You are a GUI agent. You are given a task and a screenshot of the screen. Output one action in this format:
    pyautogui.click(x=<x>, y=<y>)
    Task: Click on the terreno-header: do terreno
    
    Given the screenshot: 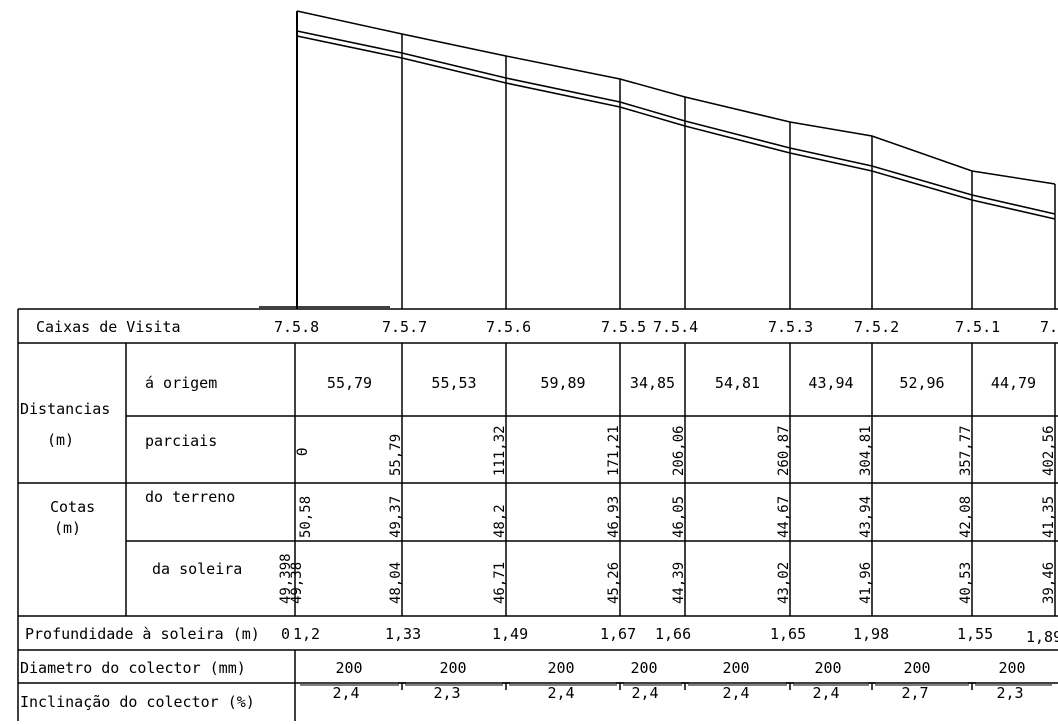 What is the action you would take?
    pyautogui.click(x=190, y=497)
    